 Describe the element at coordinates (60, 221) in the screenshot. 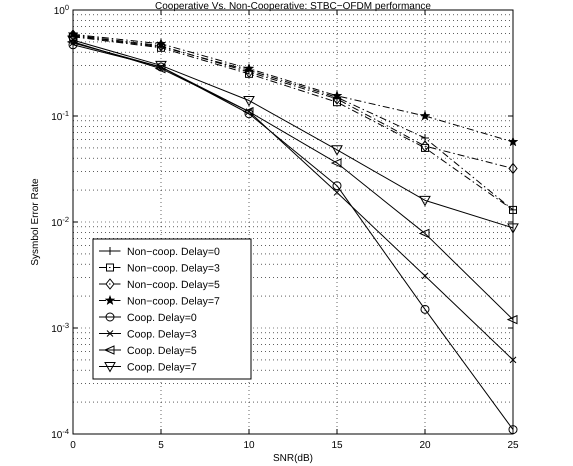

I see `y-tick-label: 10$^{-2}$` at that location.